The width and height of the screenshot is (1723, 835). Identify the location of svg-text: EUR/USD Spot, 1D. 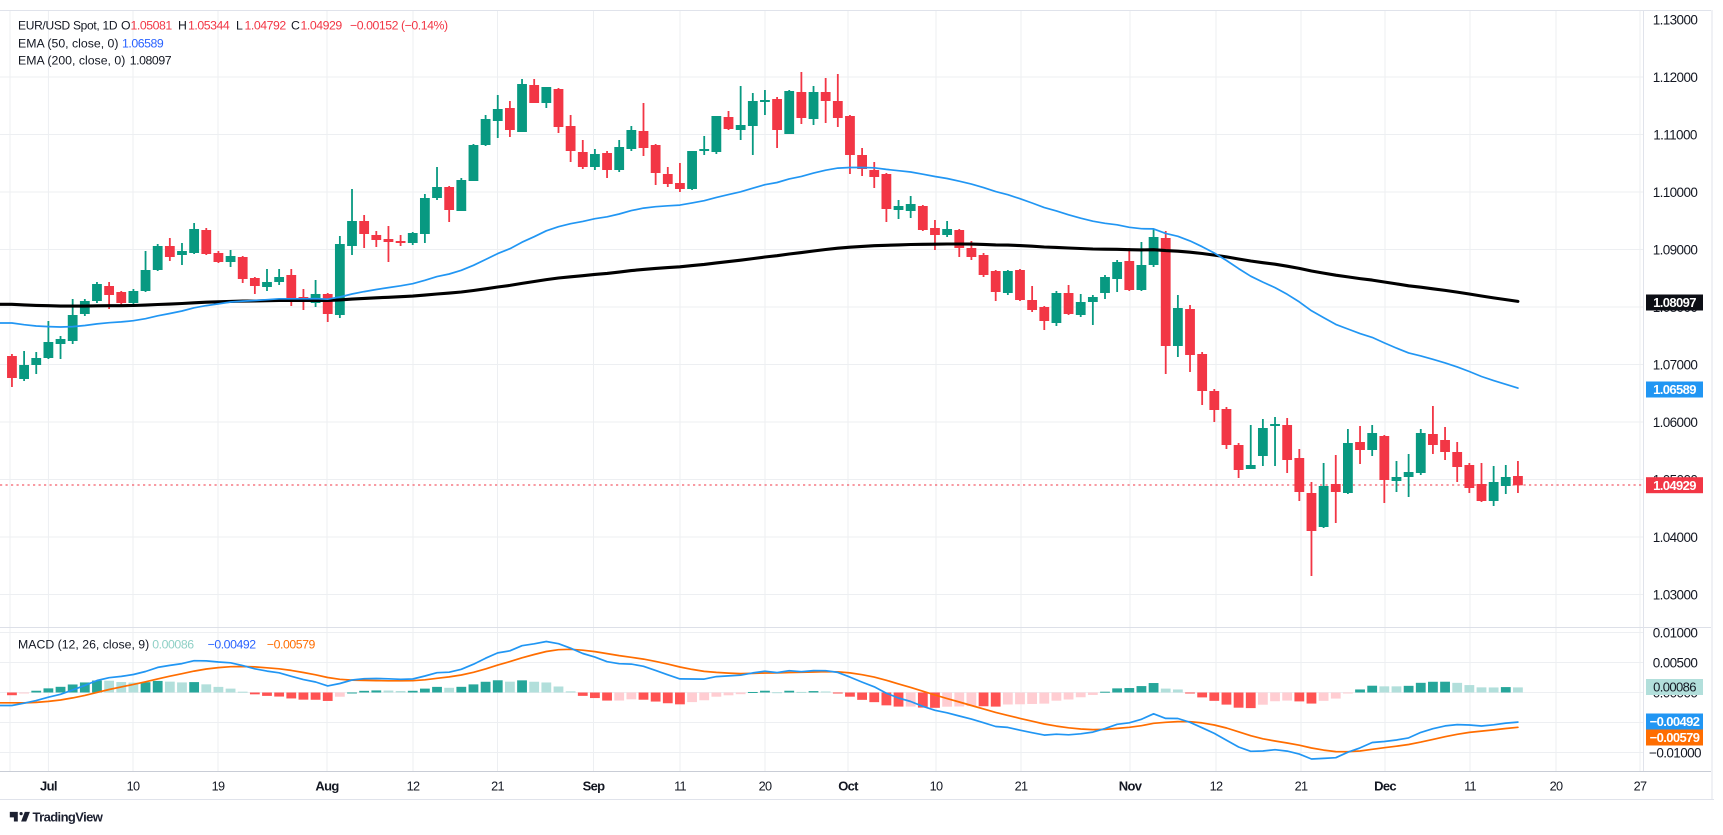
(68, 26).